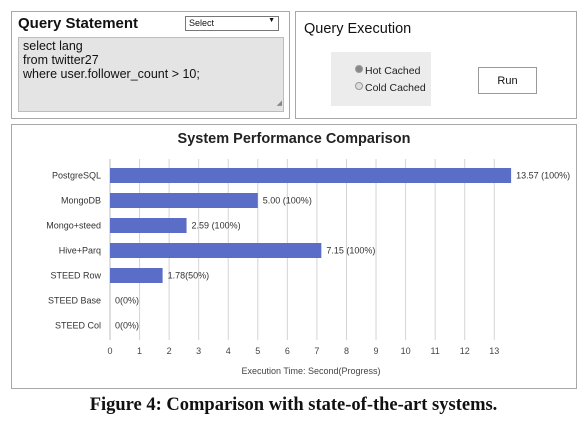 This screenshot has width=587, height=423. What do you see at coordinates (376, 351) in the screenshot?
I see `x-tick-label: 9` at bounding box center [376, 351].